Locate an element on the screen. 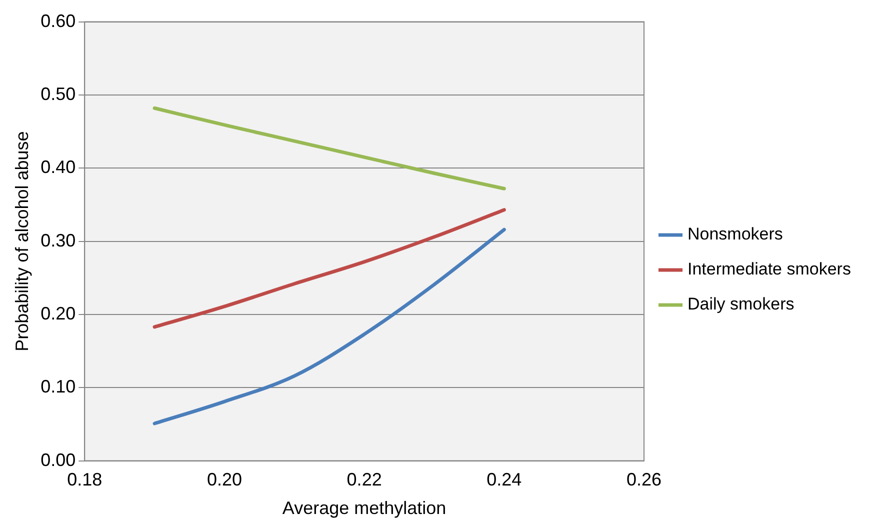 The image size is (878, 532). x-tick-label: 0.26 is located at coordinates (644, 480).